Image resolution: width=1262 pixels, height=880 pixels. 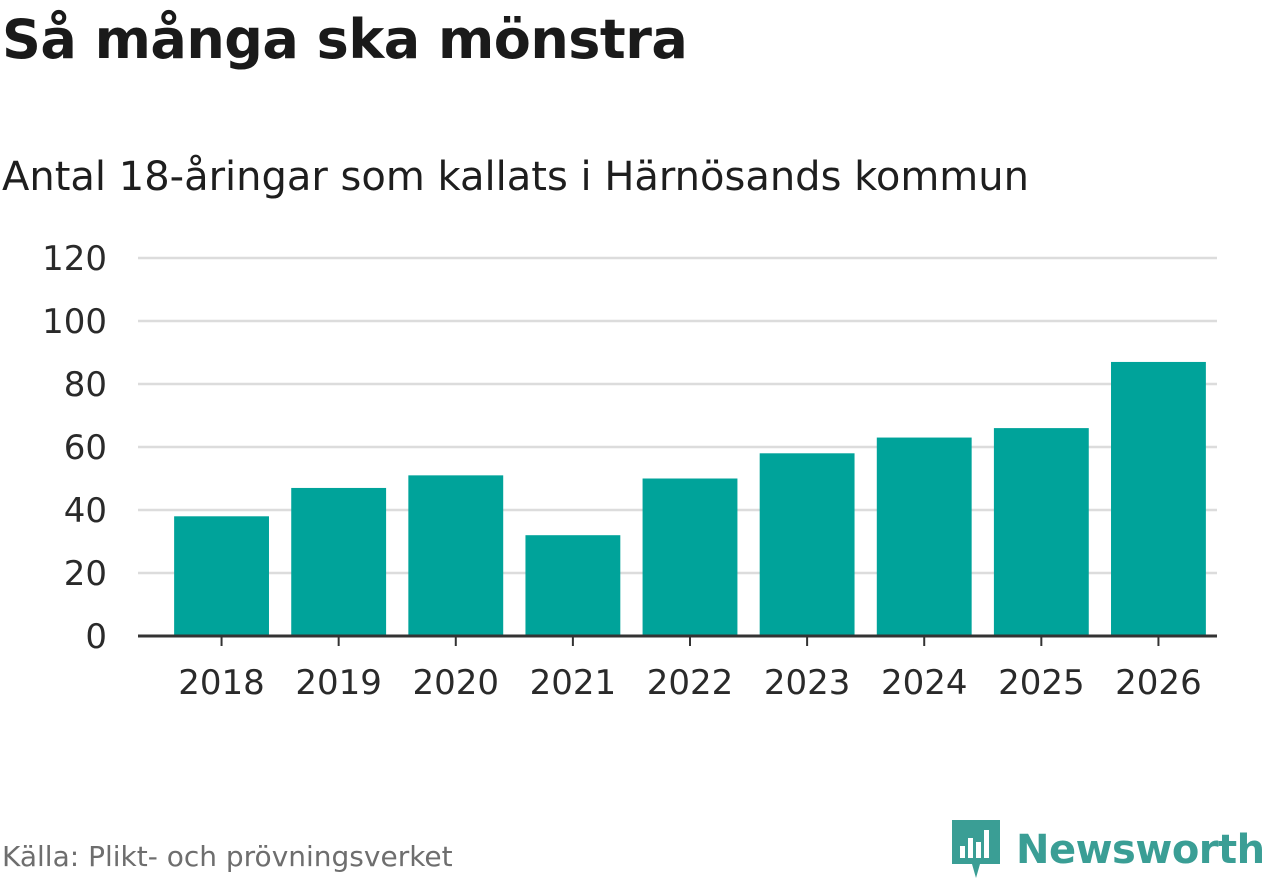 I want to click on y-tick-label: 20, so click(x=85, y=574).